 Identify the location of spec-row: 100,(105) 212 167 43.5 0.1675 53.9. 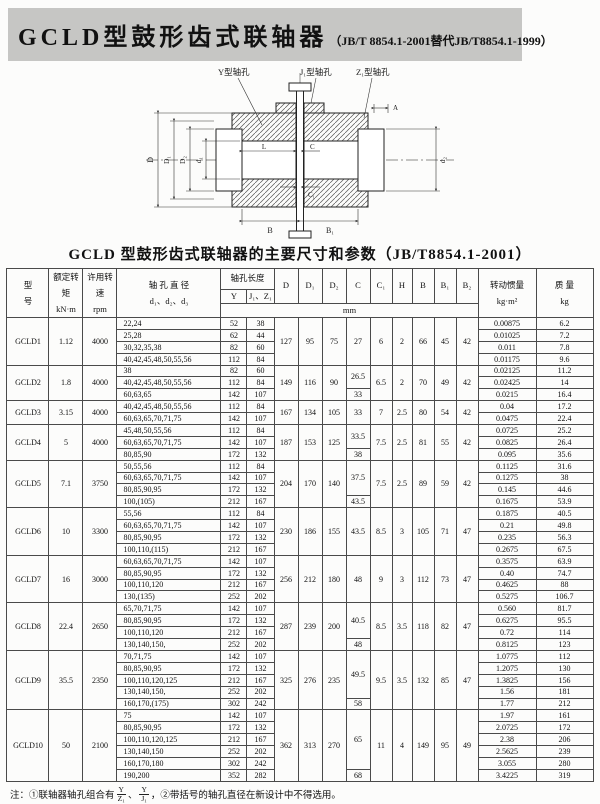
(300, 502).